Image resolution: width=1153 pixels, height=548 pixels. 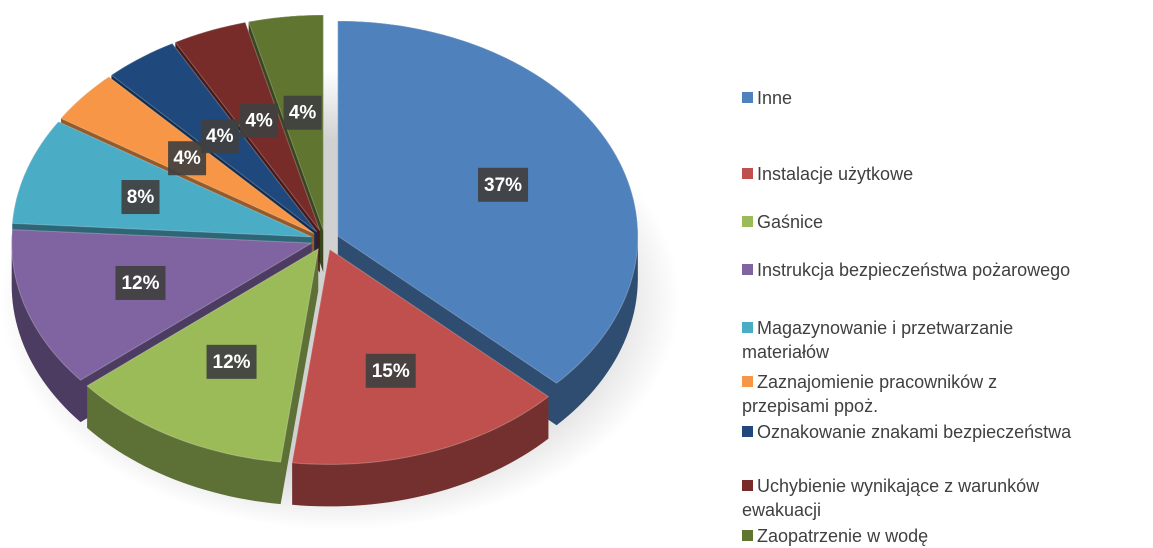 I want to click on legend-item: Gaśnice, so click(x=944, y=222).